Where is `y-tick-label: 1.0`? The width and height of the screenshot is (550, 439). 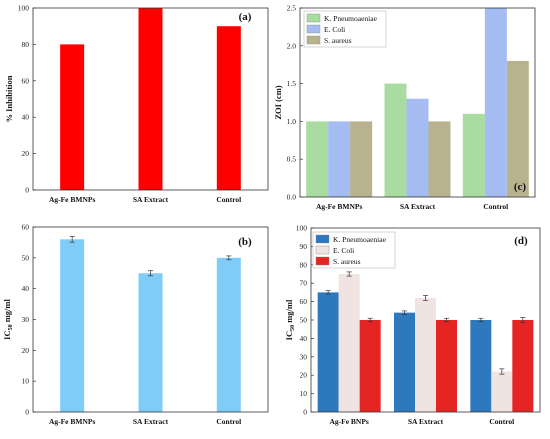 y-tick-label: 1.0 is located at coordinates (292, 121).